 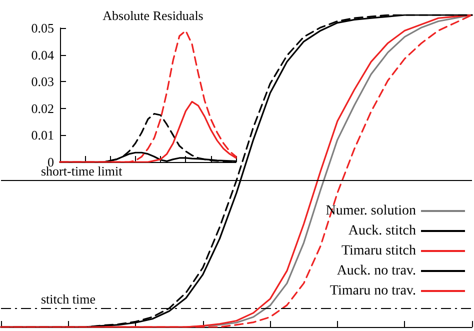 I want to click on y-tick-label: 0.05, so click(x=42, y=28).